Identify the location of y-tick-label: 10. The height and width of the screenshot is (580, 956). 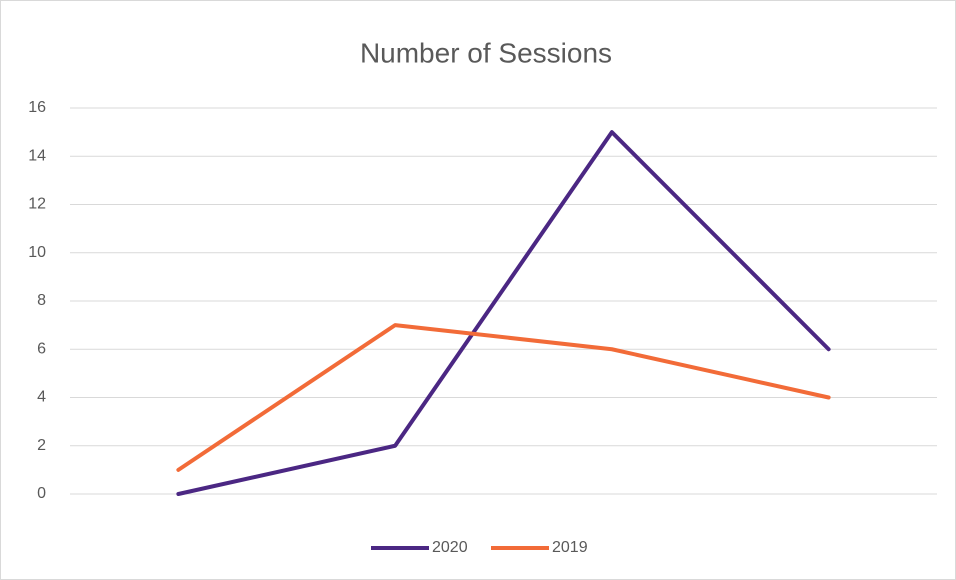
(37, 252).